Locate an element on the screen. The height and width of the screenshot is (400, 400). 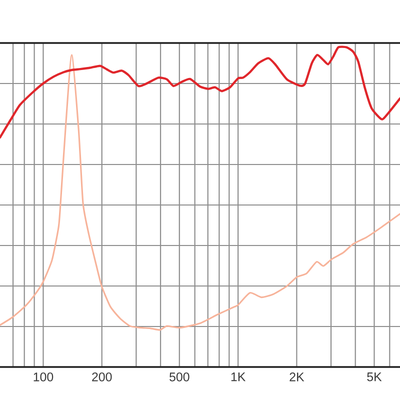
x-tick-label: 5K is located at coordinates (374, 377).